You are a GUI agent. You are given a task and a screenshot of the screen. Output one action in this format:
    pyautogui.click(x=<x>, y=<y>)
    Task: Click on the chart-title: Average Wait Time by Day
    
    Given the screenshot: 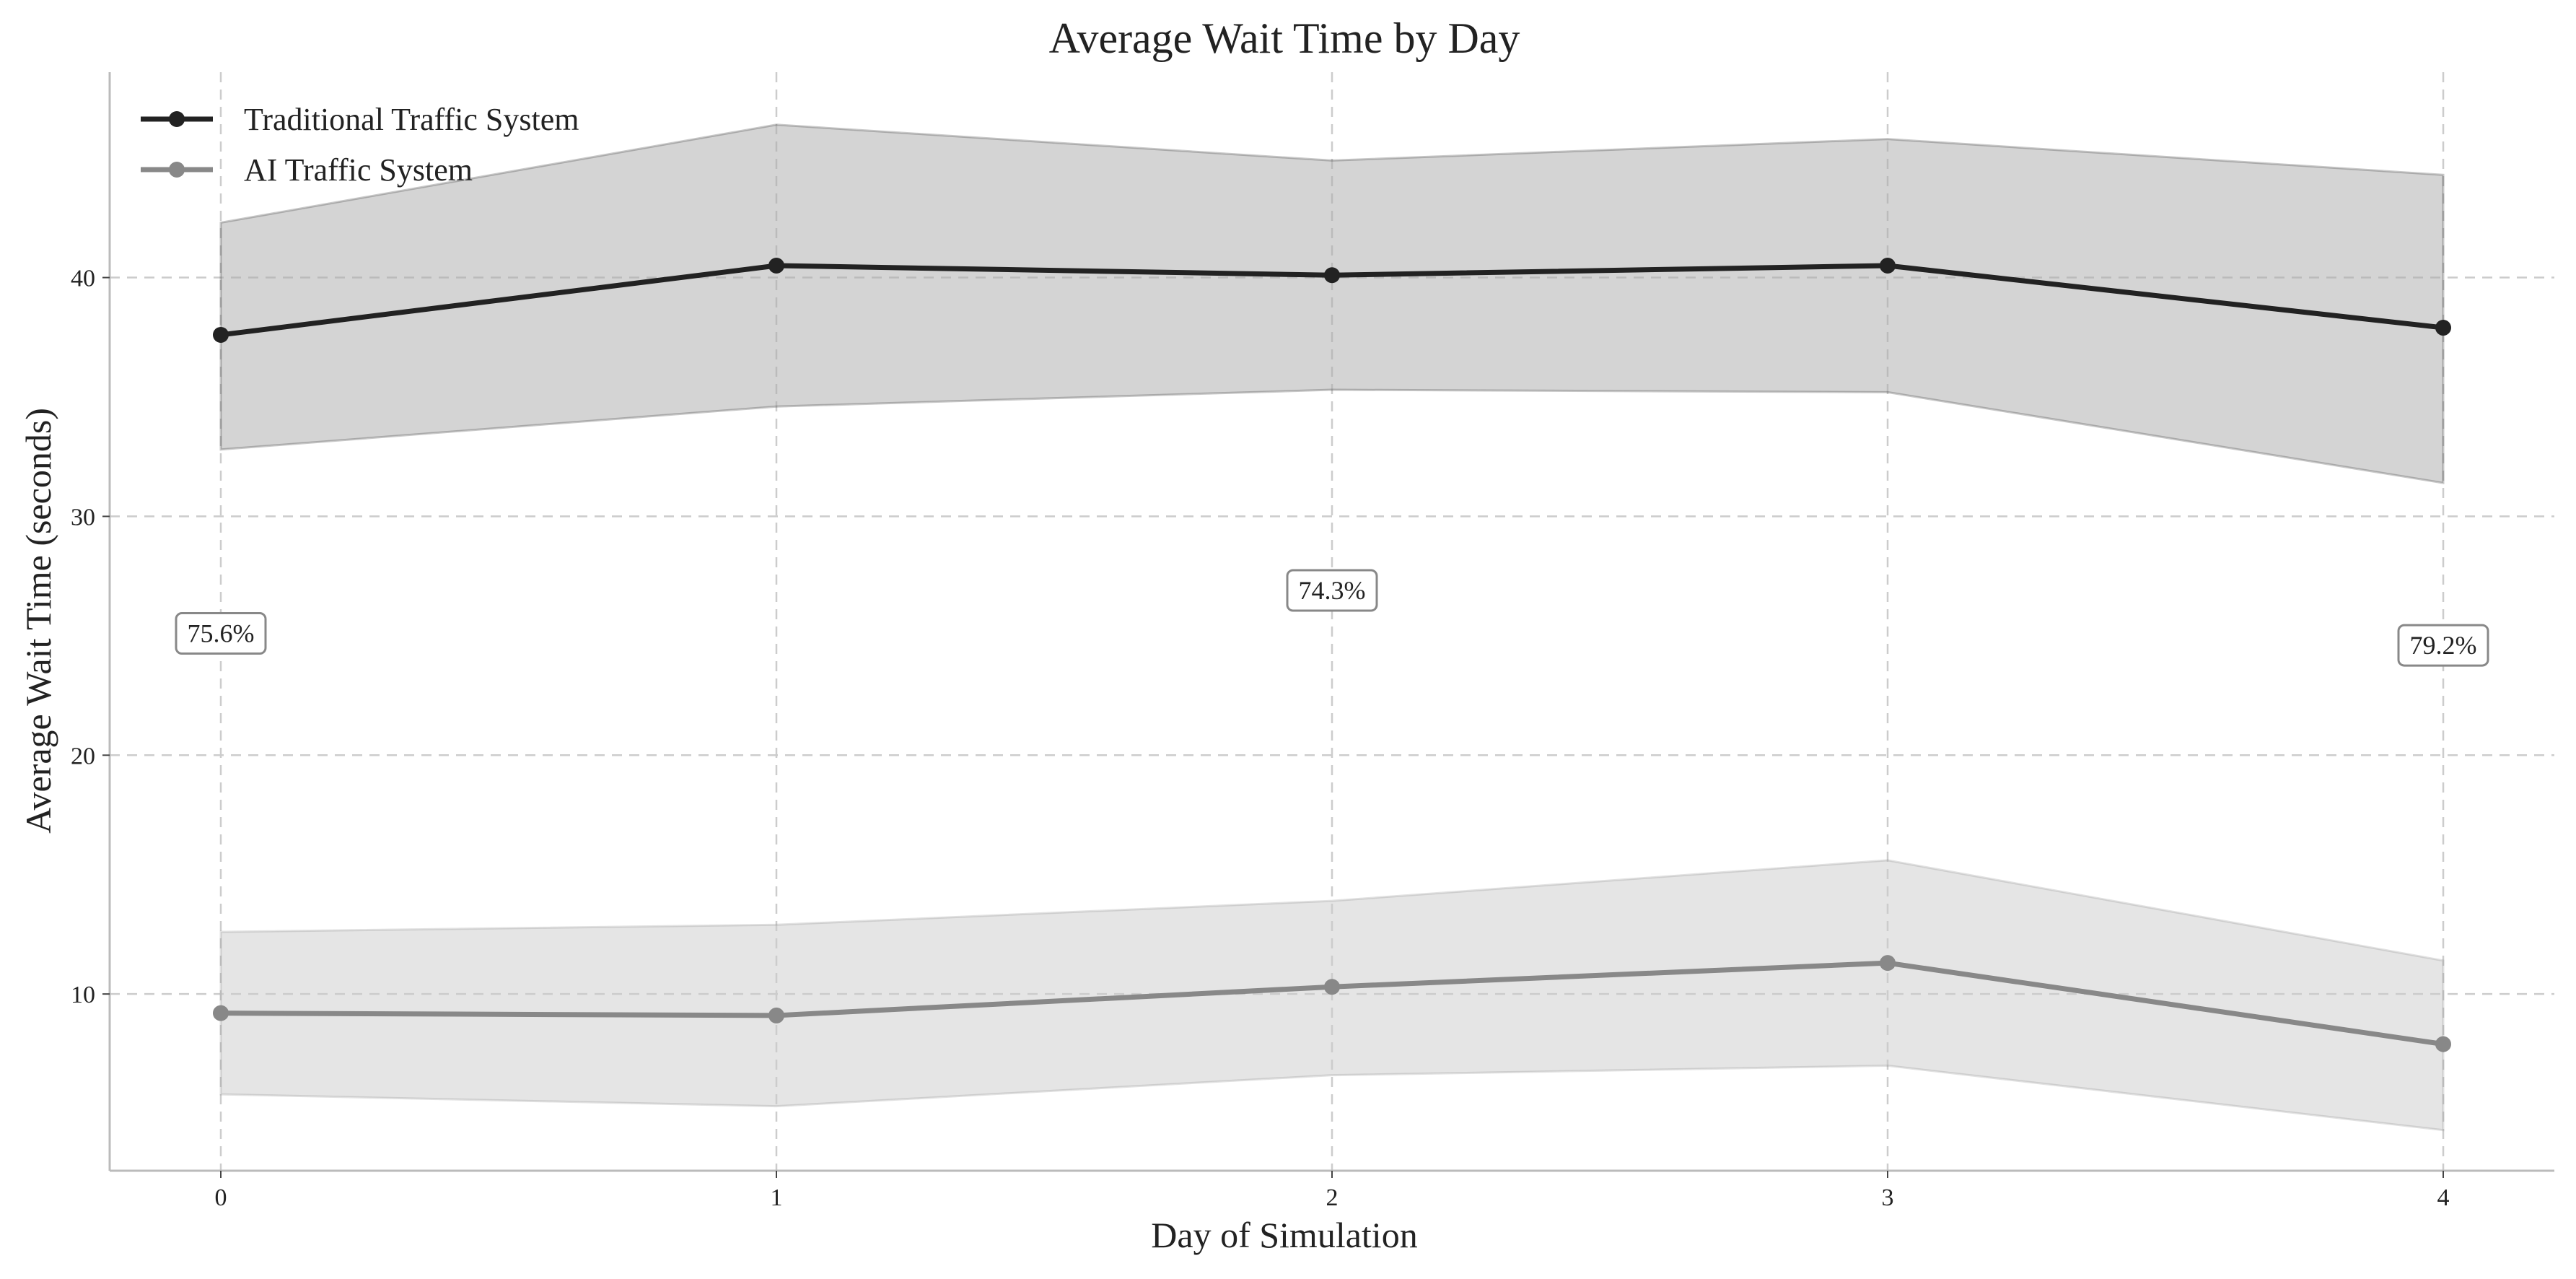 What is the action you would take?
    pyautogui.click(x=1284, y=38)
    